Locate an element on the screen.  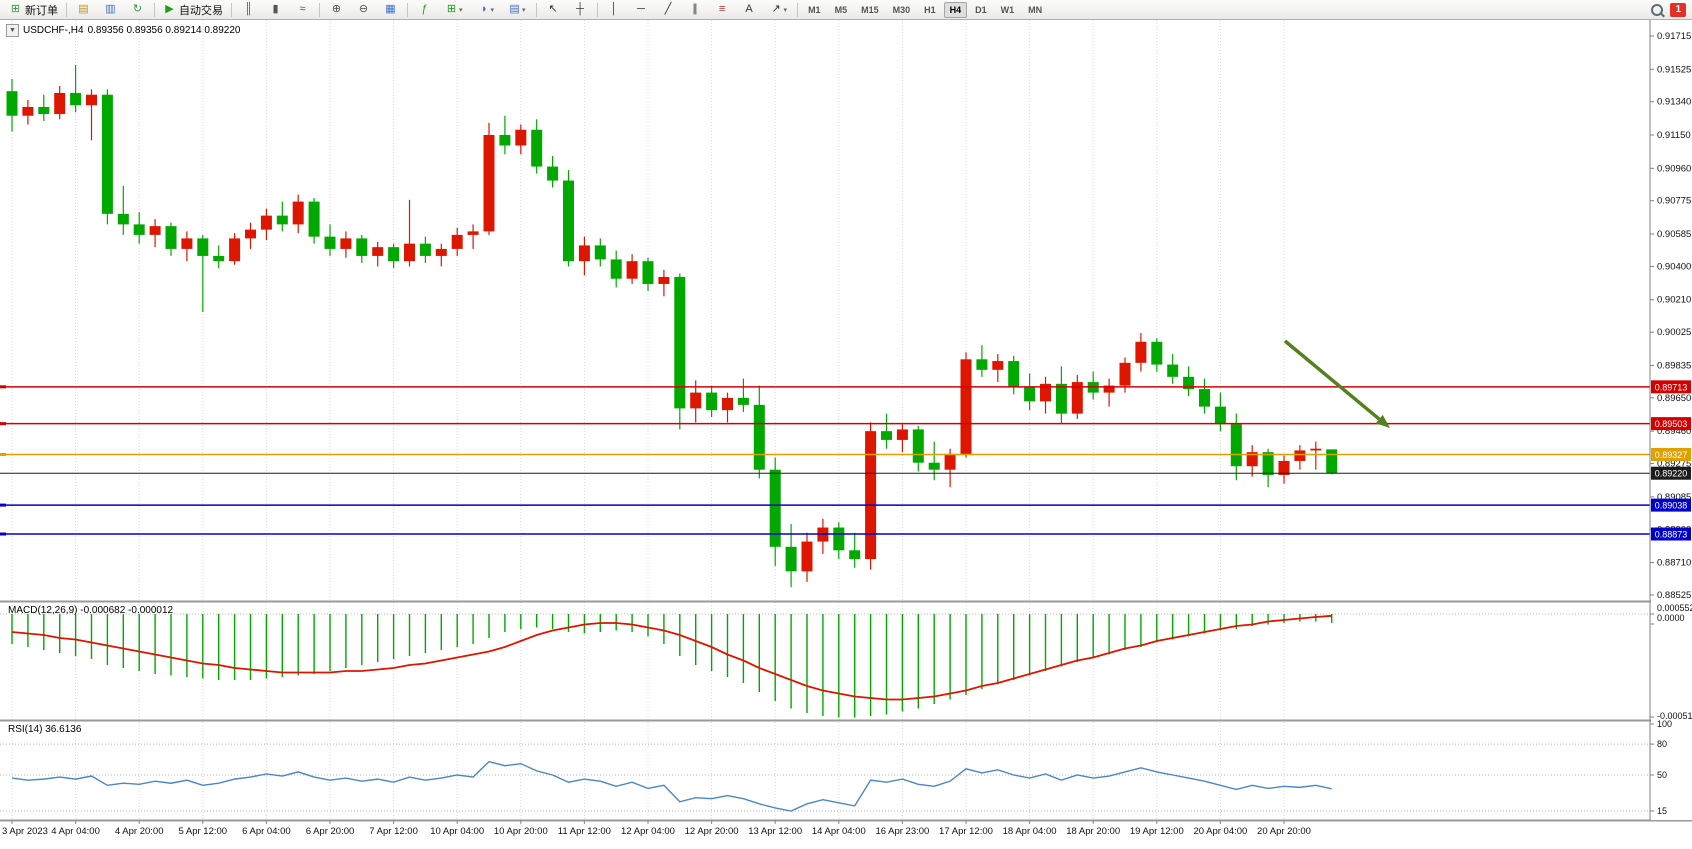
timeframe-button-m30: M30 is located at coordinates (901, 9).